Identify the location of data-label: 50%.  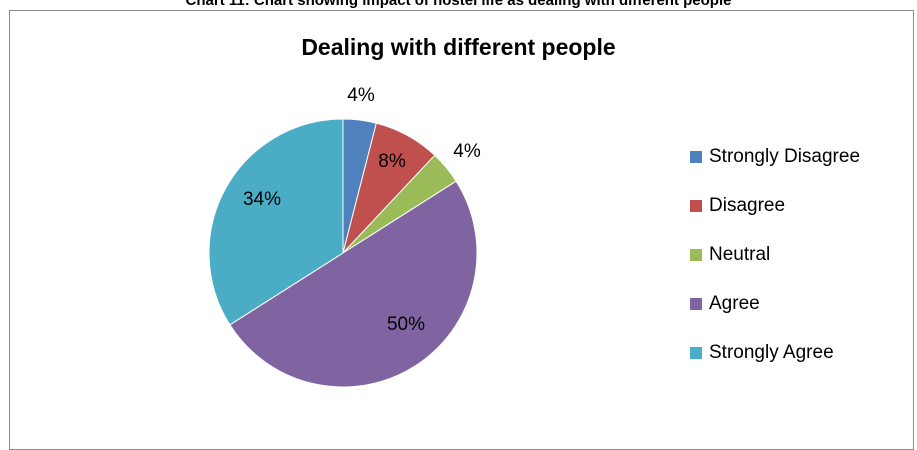
(406, 324).